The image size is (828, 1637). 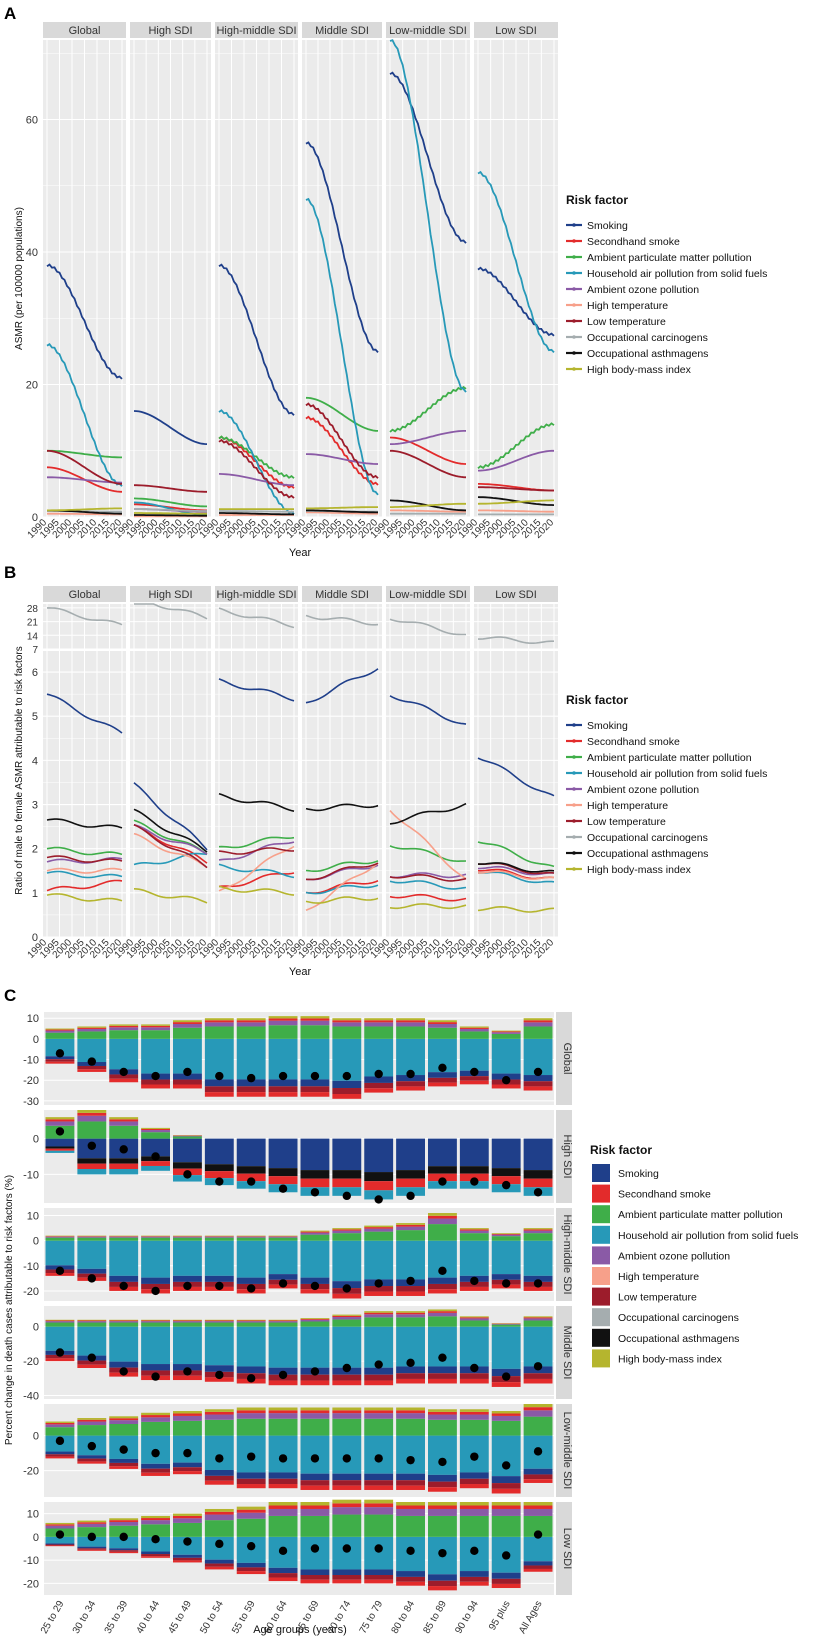 I want to click on legend-label: Occupational carcinogens, so click(x=647, y=338).